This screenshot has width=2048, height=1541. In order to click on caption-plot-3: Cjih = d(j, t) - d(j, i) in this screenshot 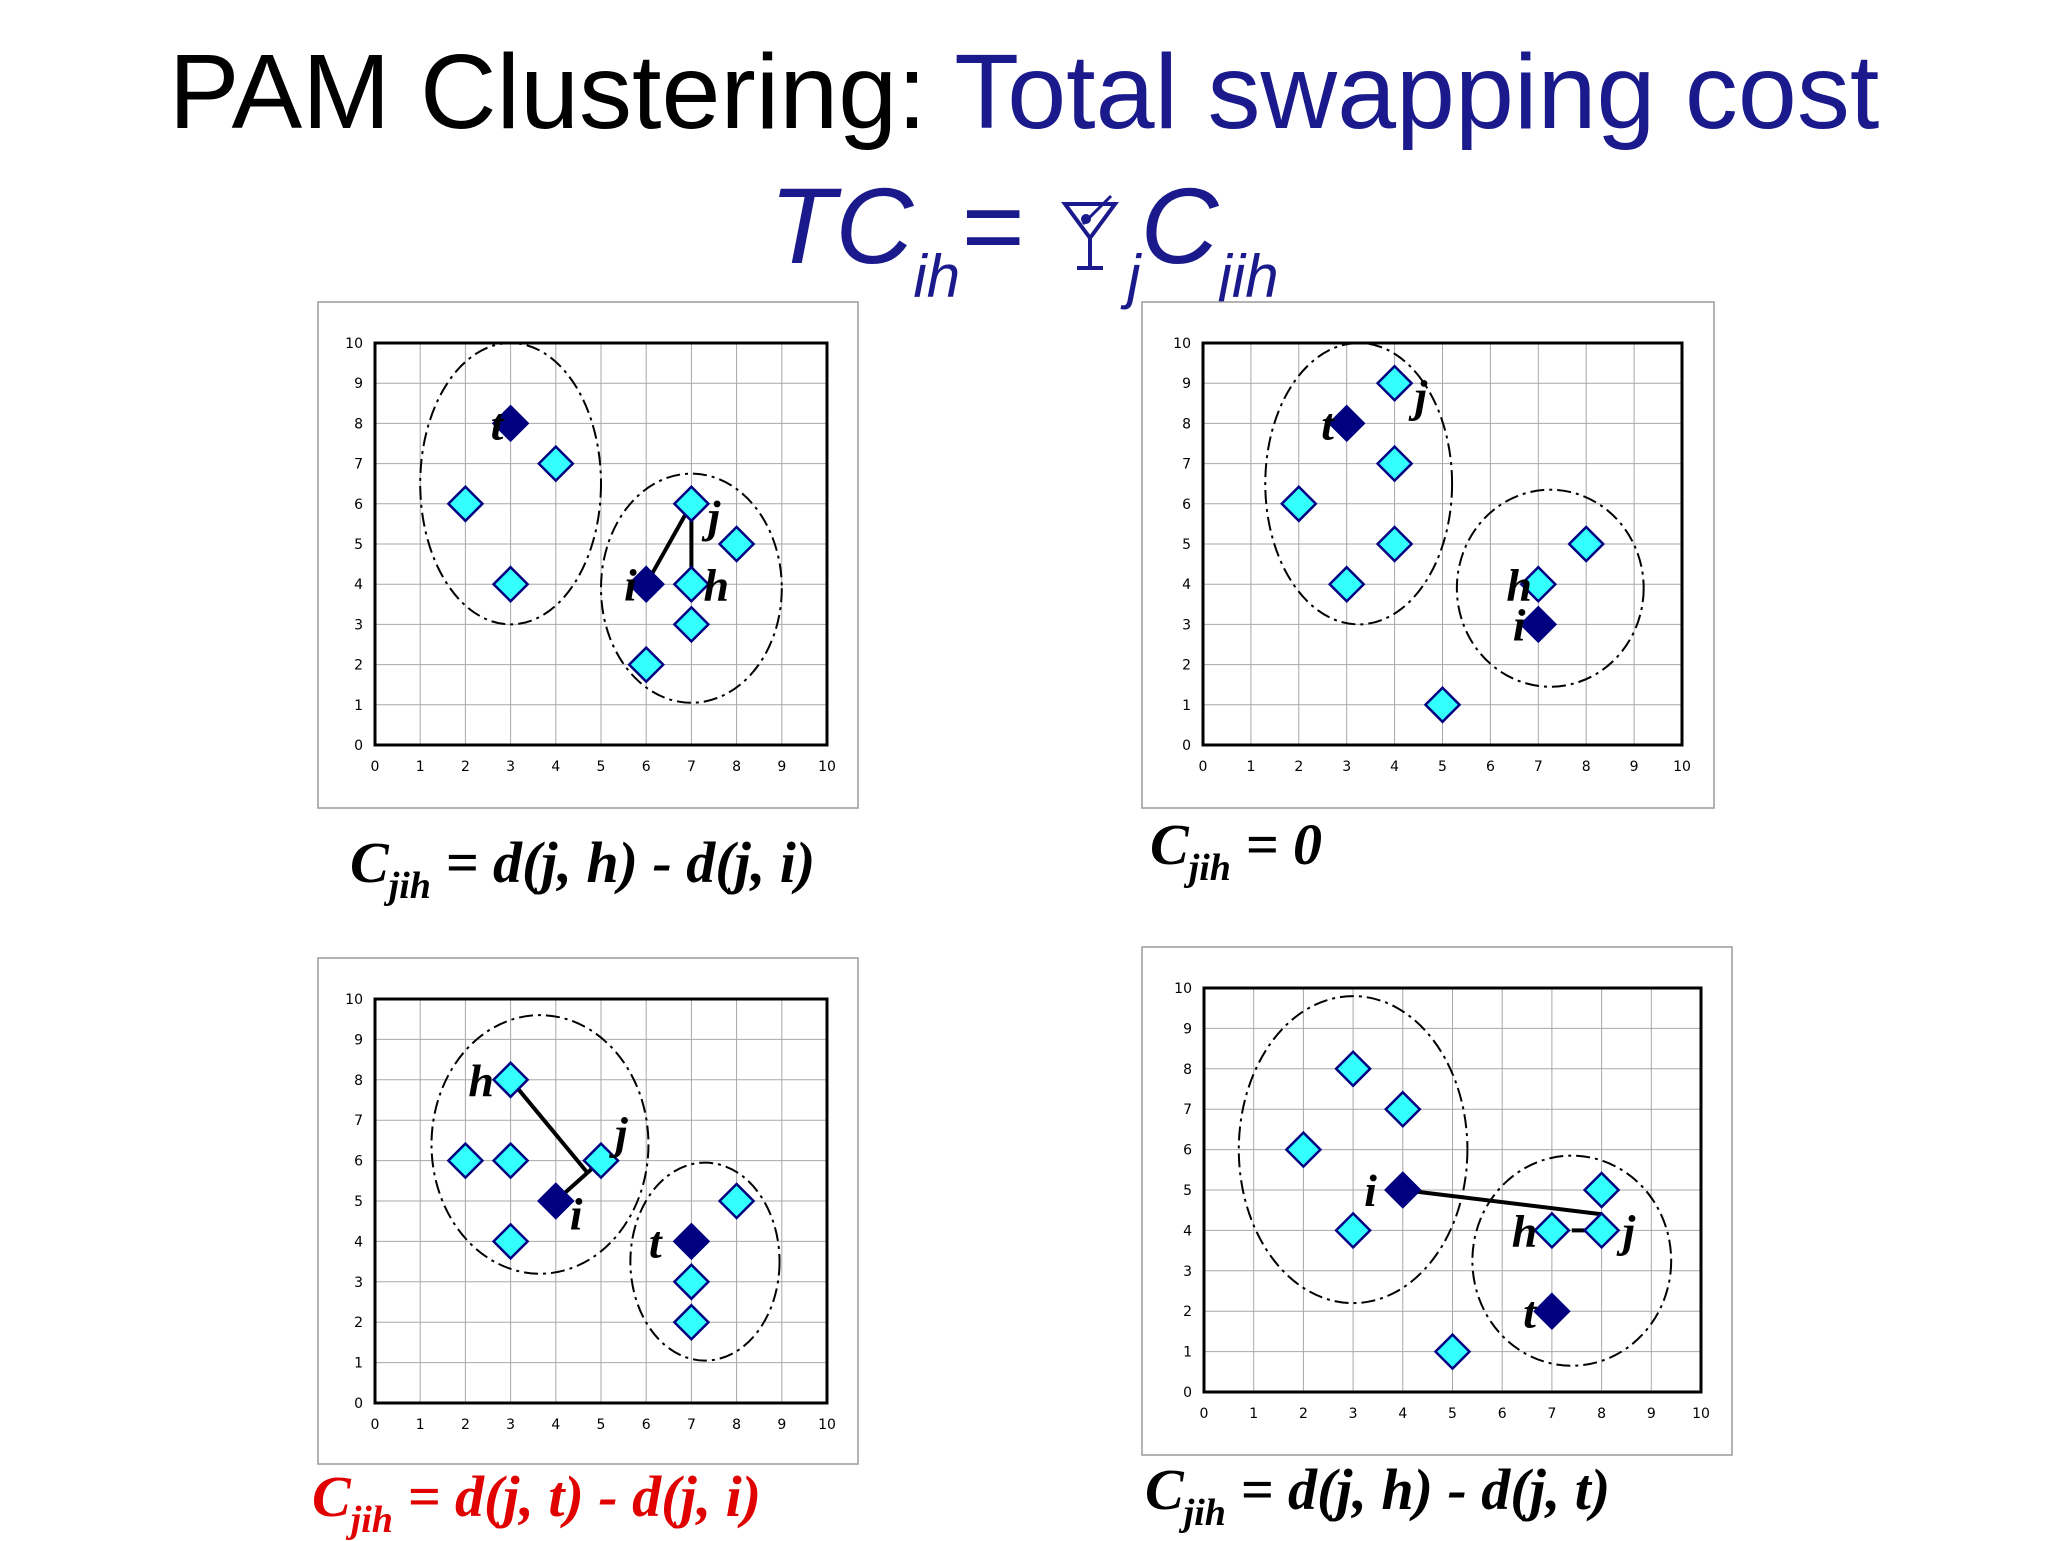, I will do `click(537, 1501)`.